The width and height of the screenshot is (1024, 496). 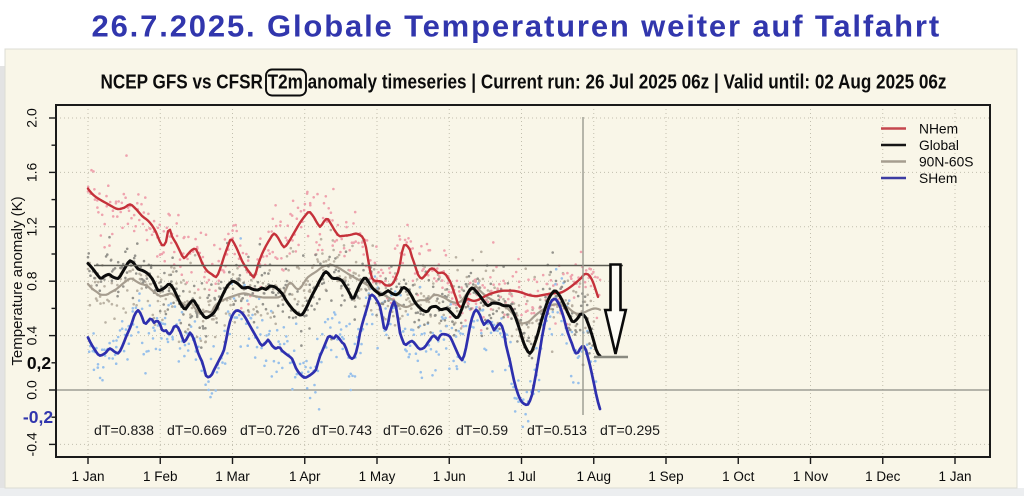 What do you see at coordinates (521, 476) in the screenshot?
I see `svg-text: 1 Jul` at bounding box center [521, 476].